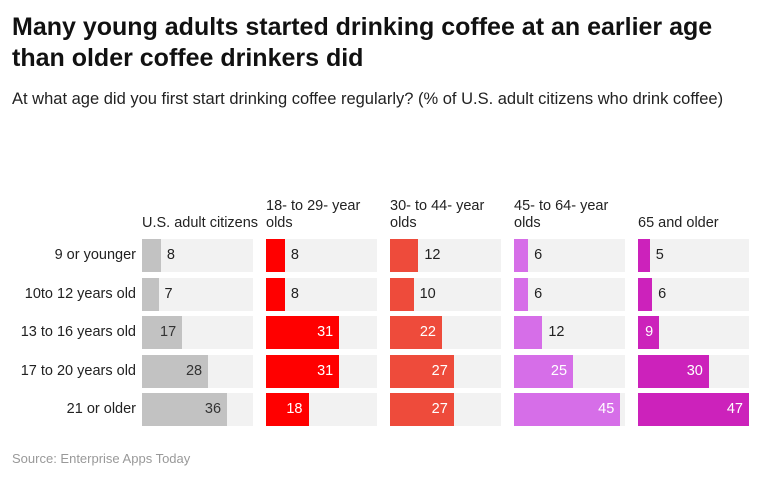  I want to click on row-label: 17 to 20 years old, so click(78, 371).